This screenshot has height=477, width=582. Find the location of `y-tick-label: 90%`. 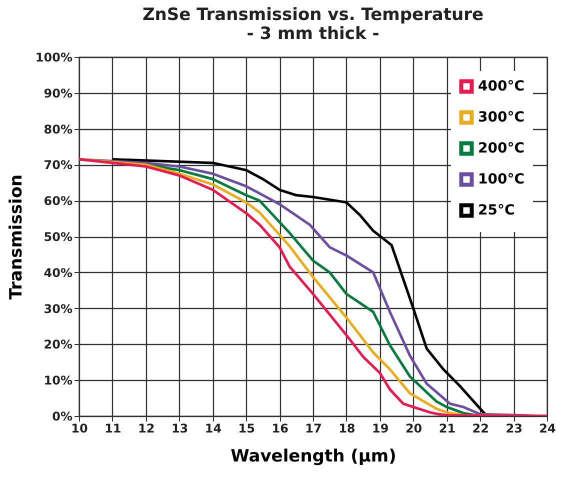

y-tick-label: 90% is located at coordinates (58, 93).